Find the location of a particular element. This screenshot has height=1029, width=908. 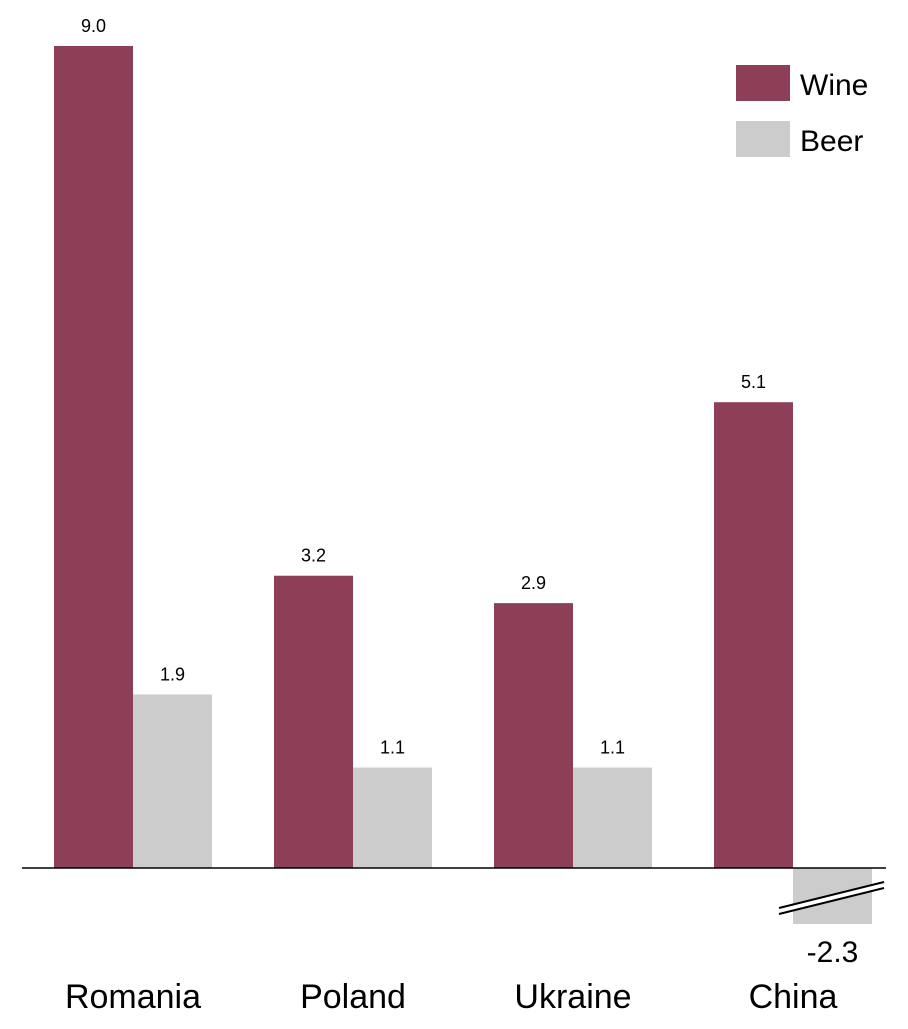

value-label-wine-romania: 9.0 is located at coordinates (93, 26).